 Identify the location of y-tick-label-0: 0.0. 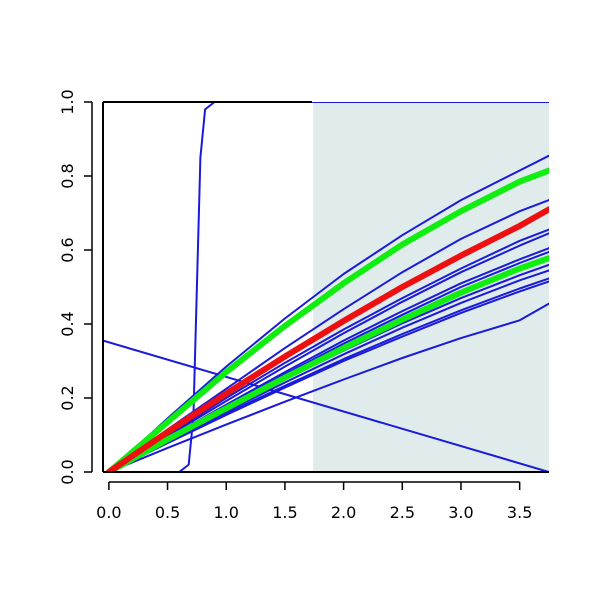
(67, 471).